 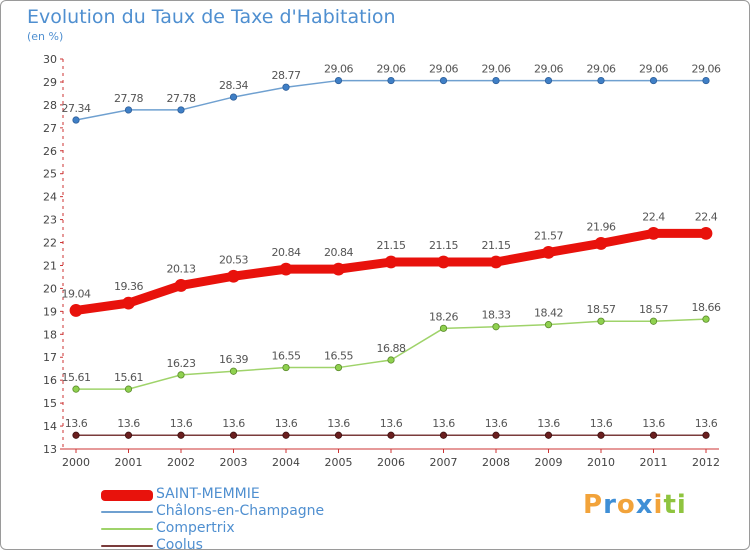 I want to click on x-tick-label: 2009, so click(x=549, y=462).